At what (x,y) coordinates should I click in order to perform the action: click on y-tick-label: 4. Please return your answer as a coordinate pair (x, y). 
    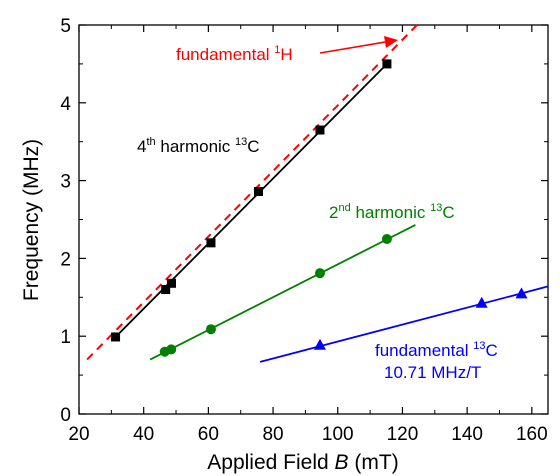
    Looking at the image, I should click on (65, 104).